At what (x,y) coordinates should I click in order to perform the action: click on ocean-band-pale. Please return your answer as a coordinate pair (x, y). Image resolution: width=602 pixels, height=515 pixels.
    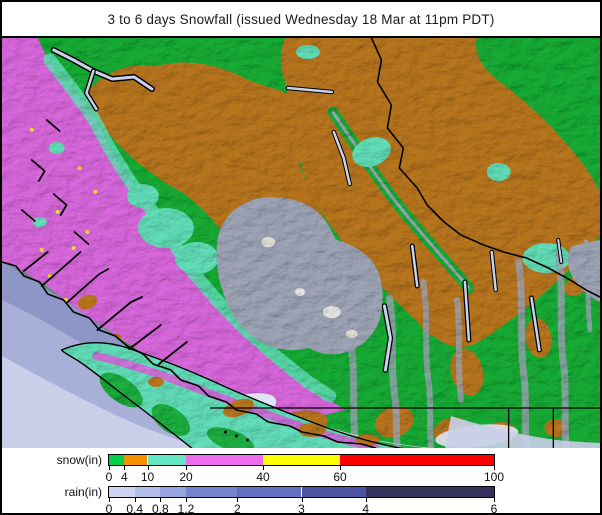
    Looking at the image, I should click on (98, 402).